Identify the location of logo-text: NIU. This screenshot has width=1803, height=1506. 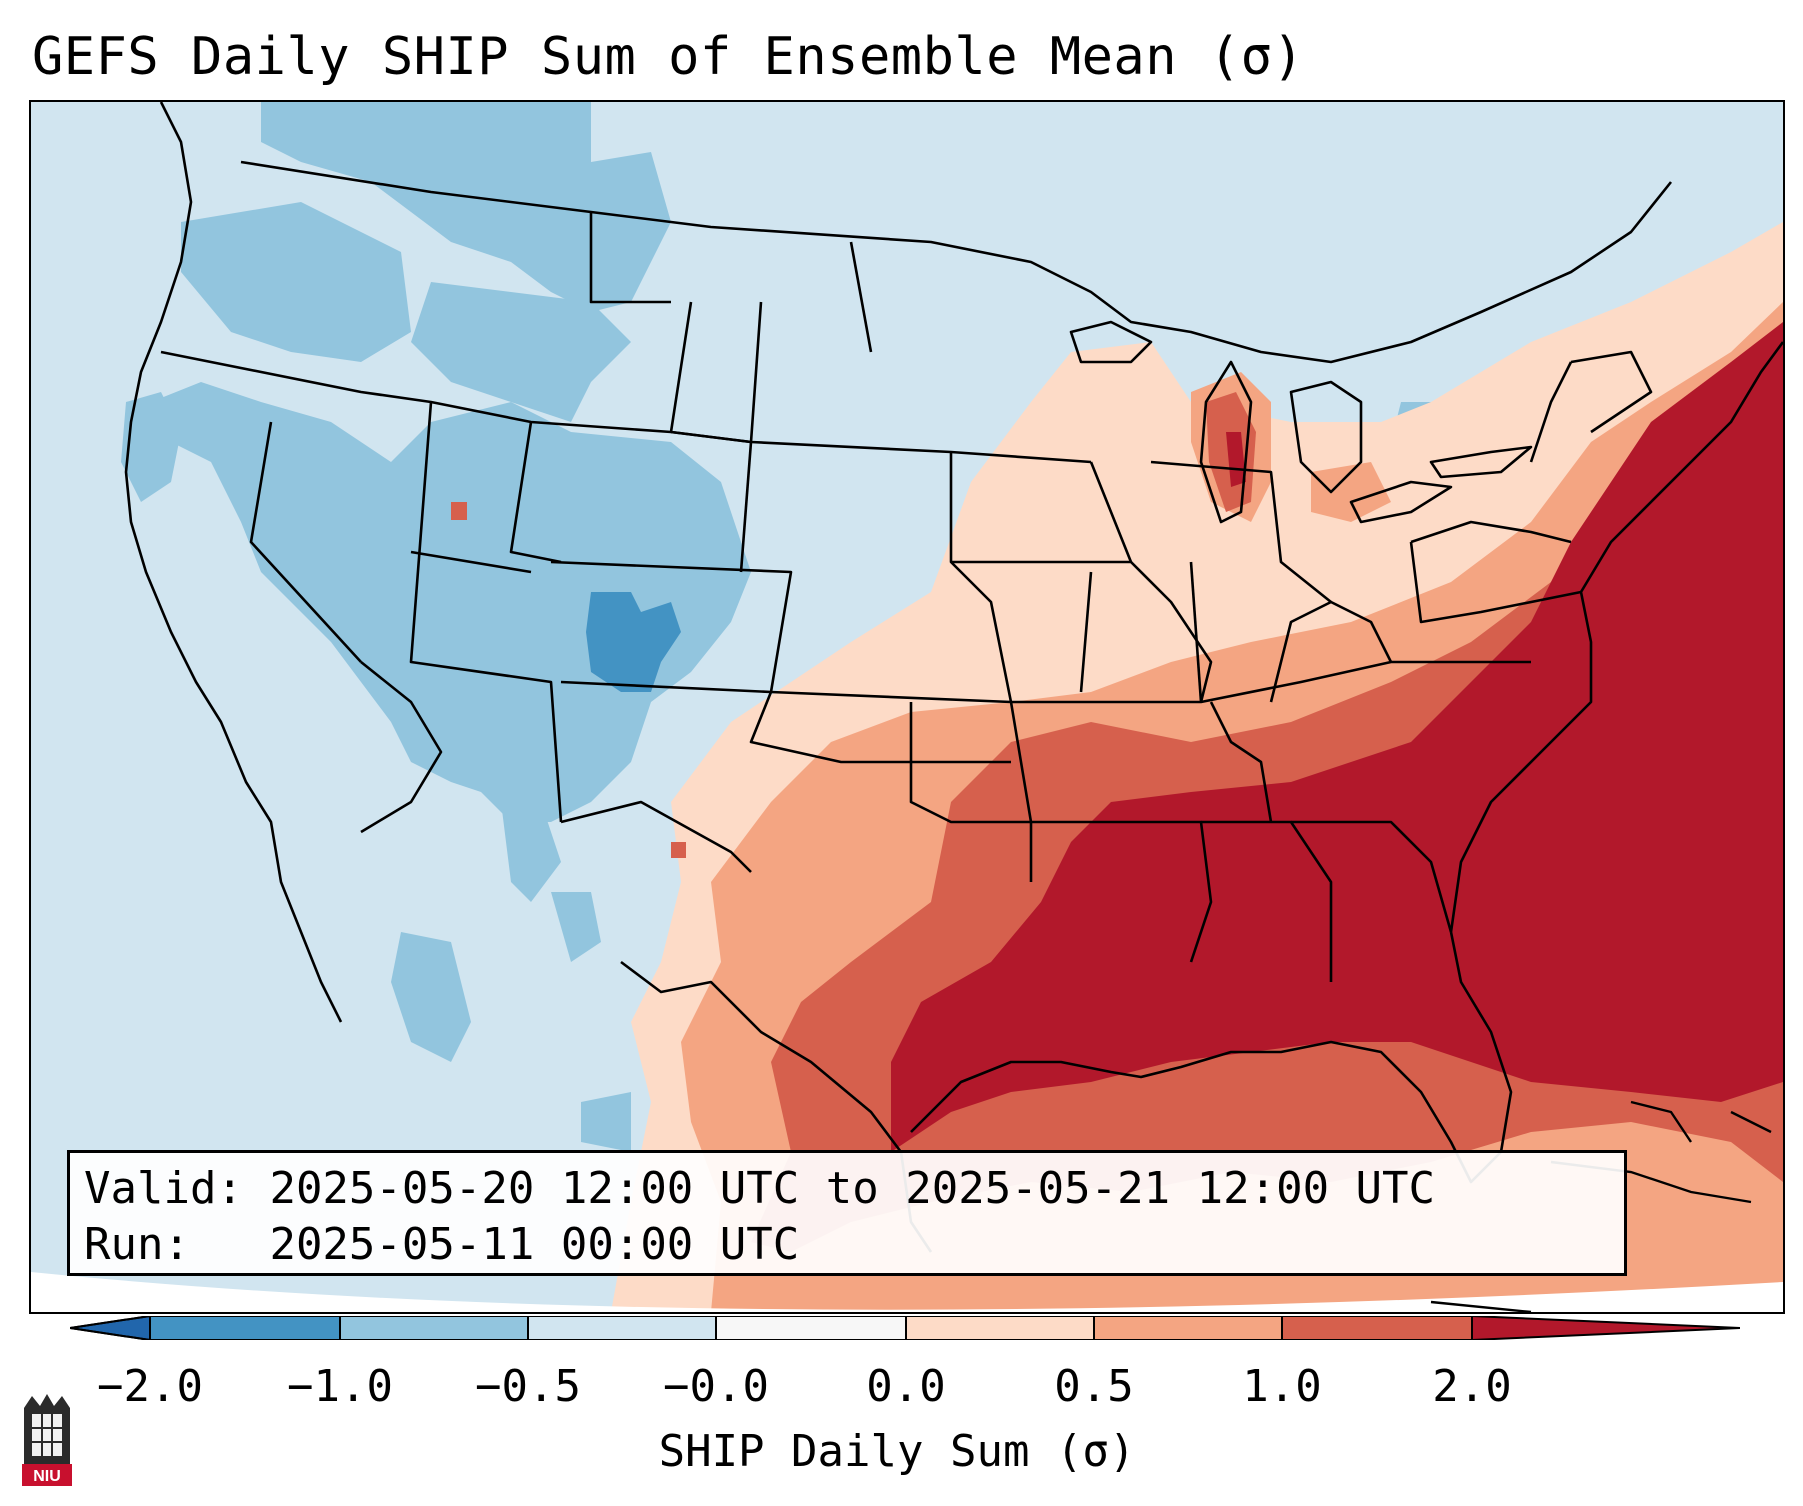
(47, 1476).